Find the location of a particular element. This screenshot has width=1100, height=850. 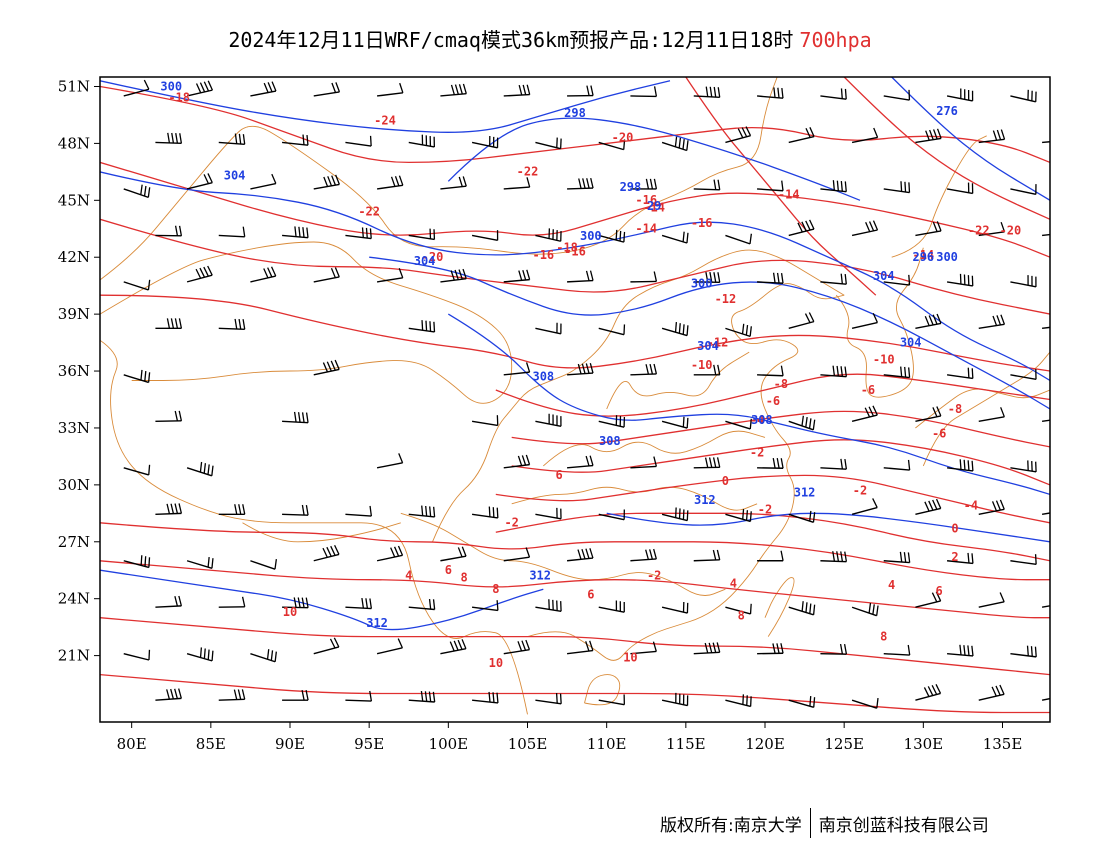

lat-tick-label: 30N is located at coordinates (74, 485).